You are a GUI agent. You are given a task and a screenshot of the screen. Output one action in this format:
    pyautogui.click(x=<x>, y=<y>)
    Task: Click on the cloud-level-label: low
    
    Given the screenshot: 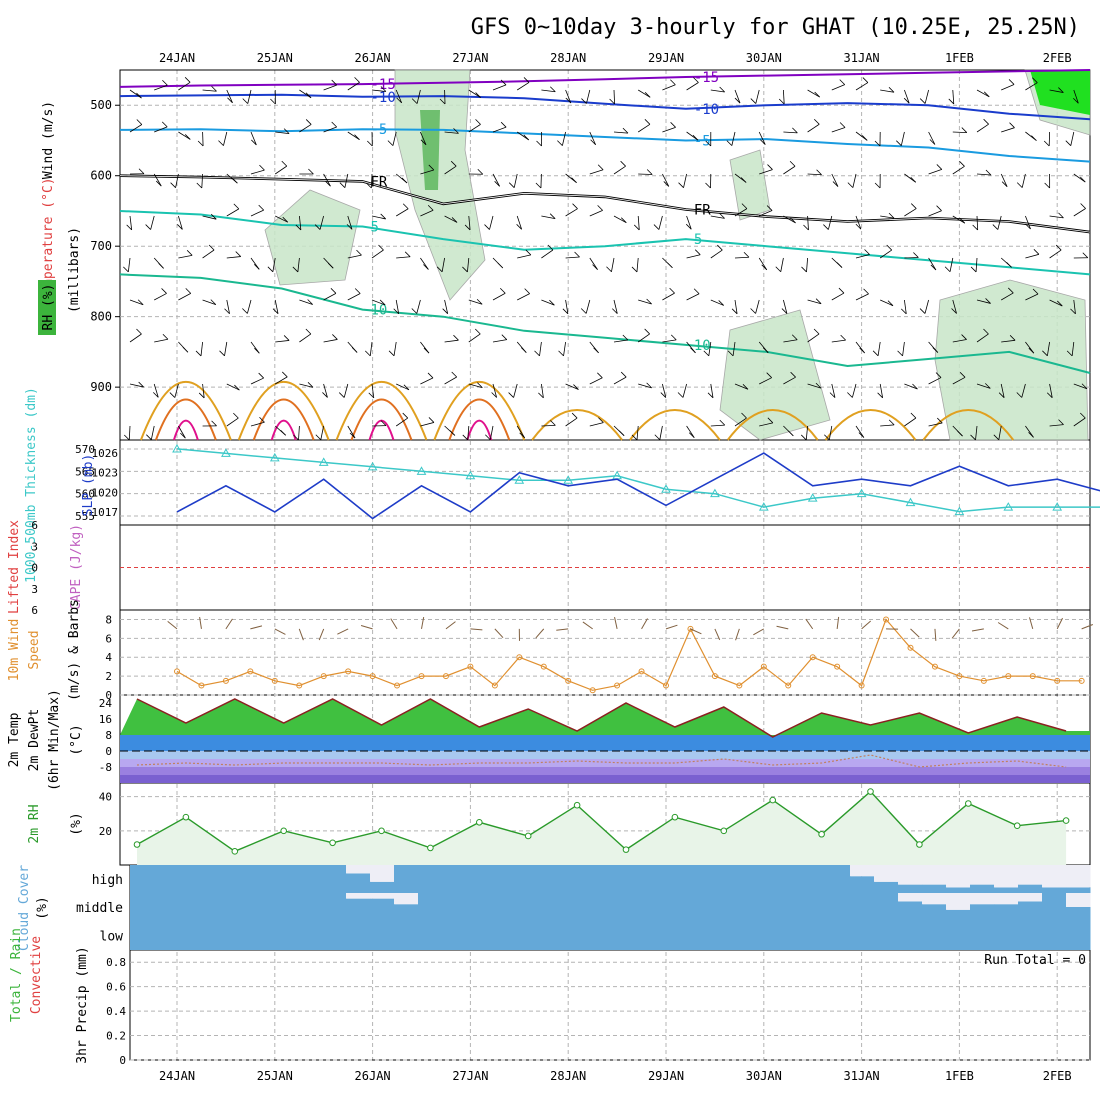 What is the action you would take?
    pyautogui.click(x=112, y=937)
    